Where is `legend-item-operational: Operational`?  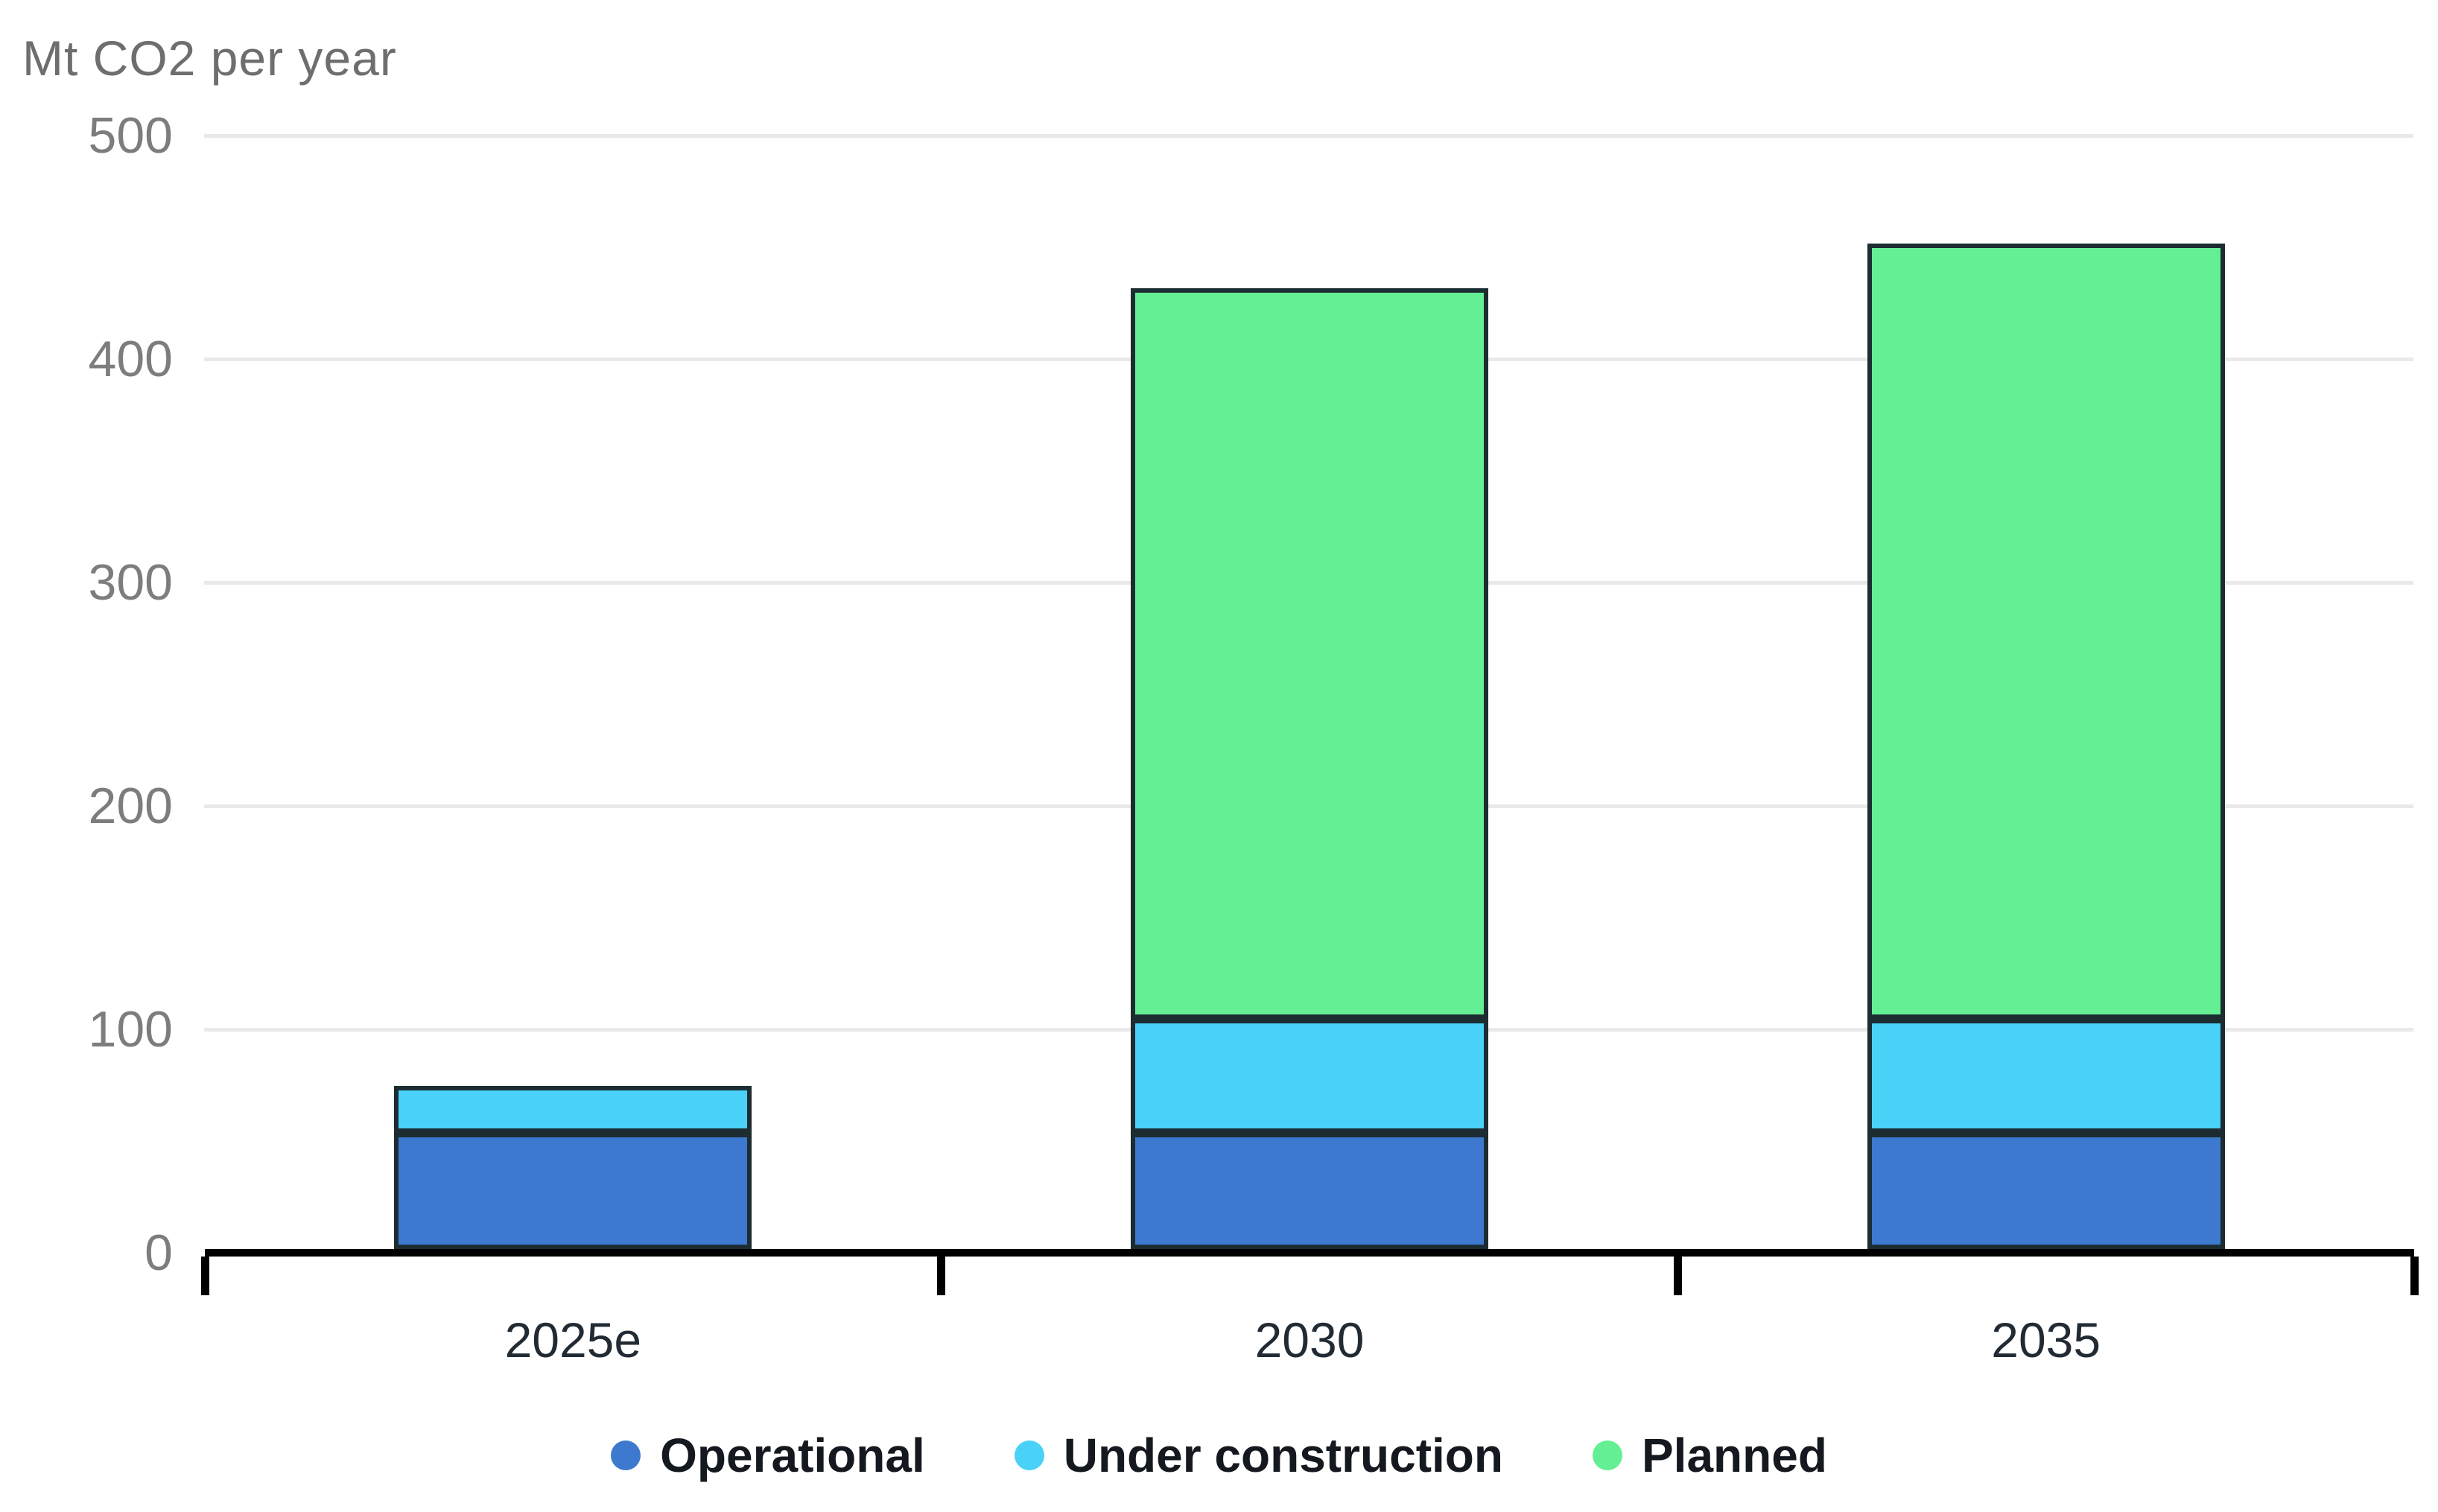 legend-item-operational: Operational is located at coordinates (768, 1455).